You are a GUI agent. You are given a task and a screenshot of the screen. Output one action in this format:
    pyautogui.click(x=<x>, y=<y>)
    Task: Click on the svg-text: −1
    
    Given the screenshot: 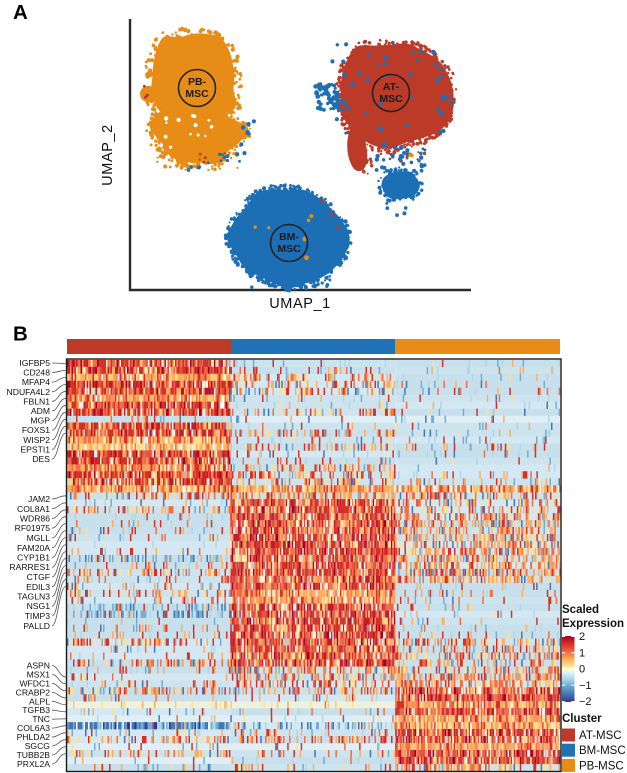 What is the action you would take?
    pyautogui.click(x=585, y=686)
    